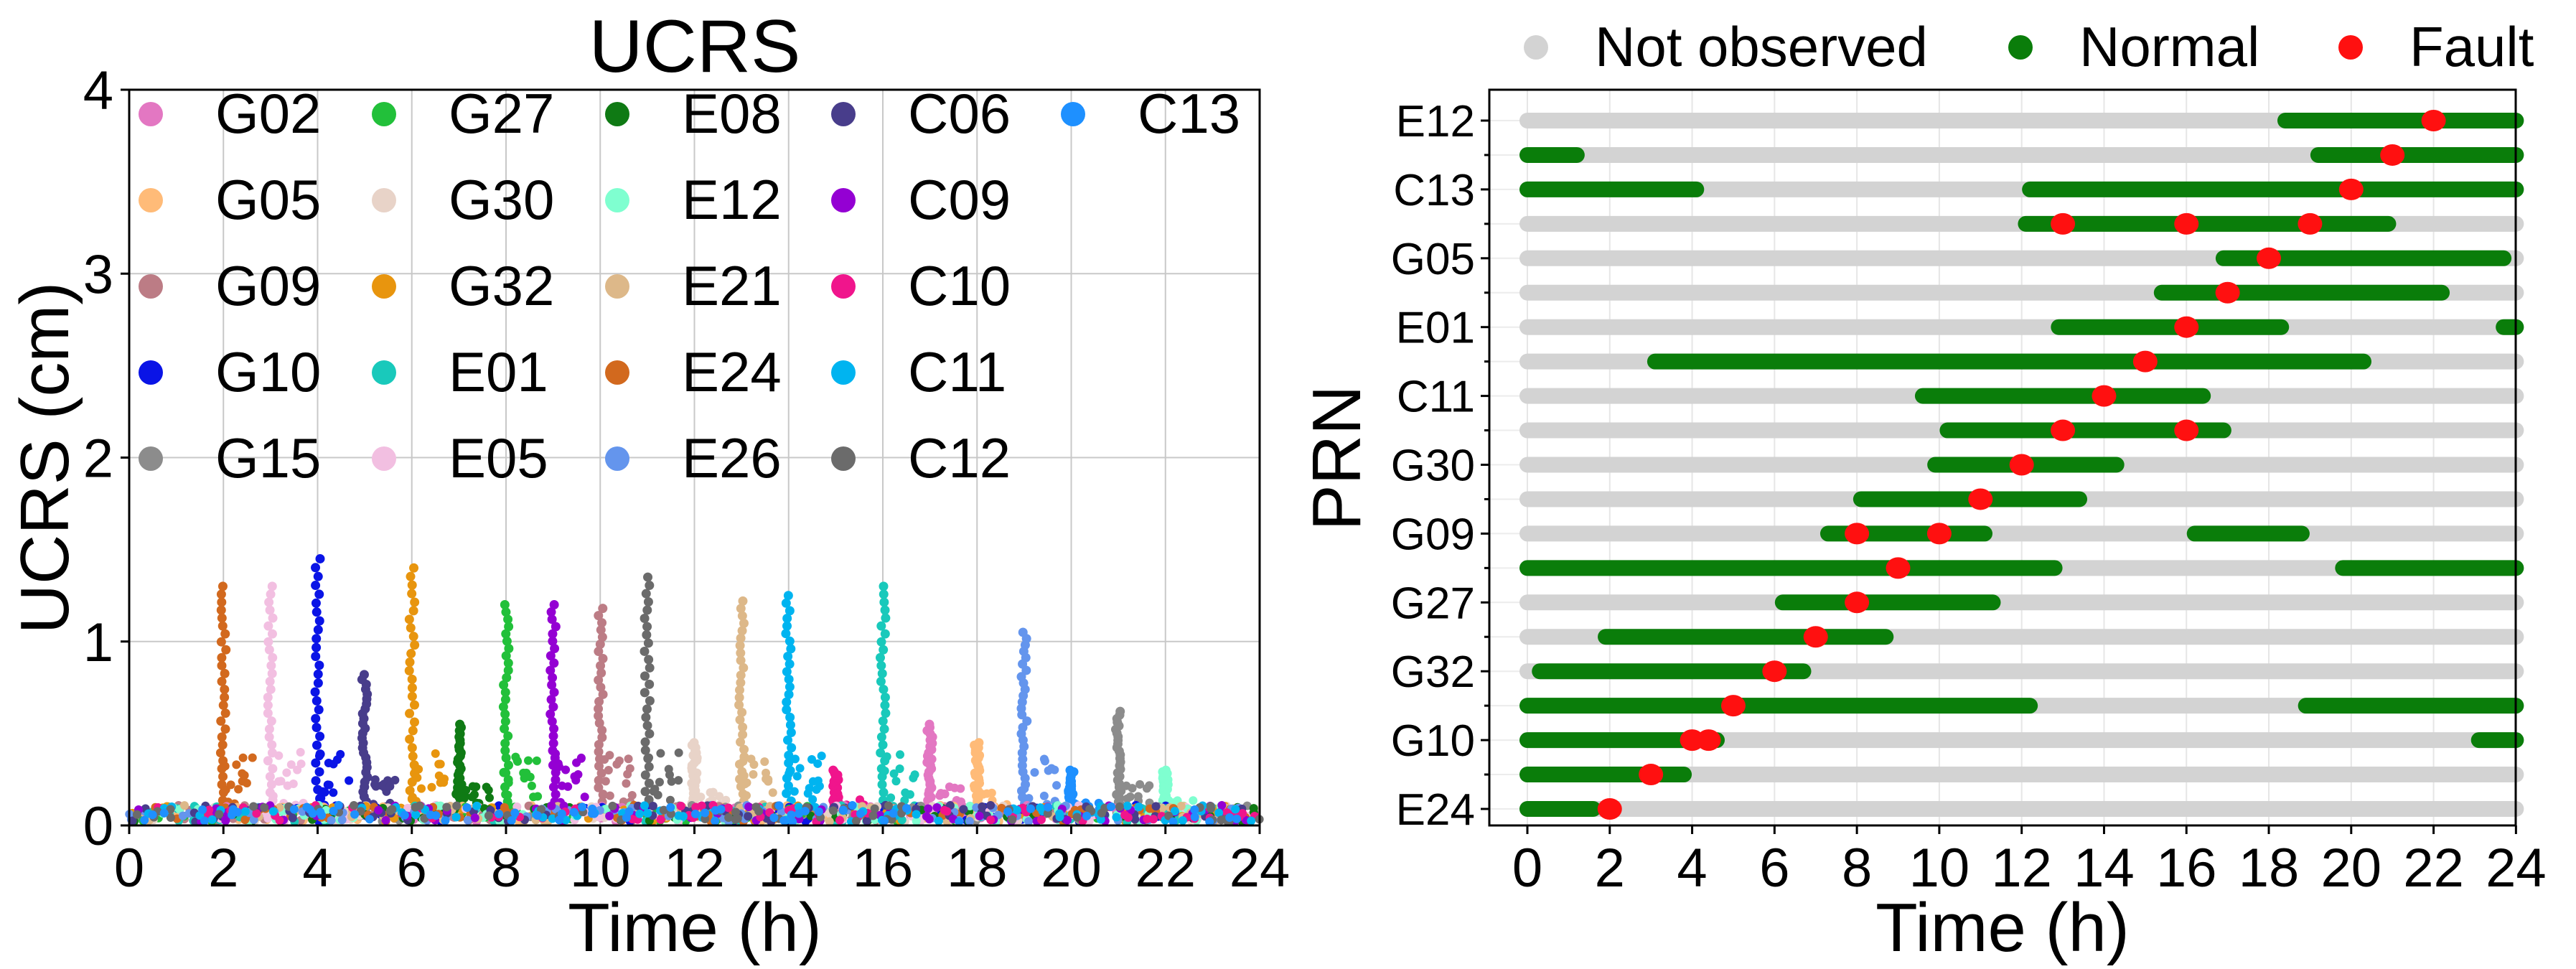 The width and height of the screenshot is (2576, 969). I want to click on prn-y-tick-label: G30, so click(1433, 466).